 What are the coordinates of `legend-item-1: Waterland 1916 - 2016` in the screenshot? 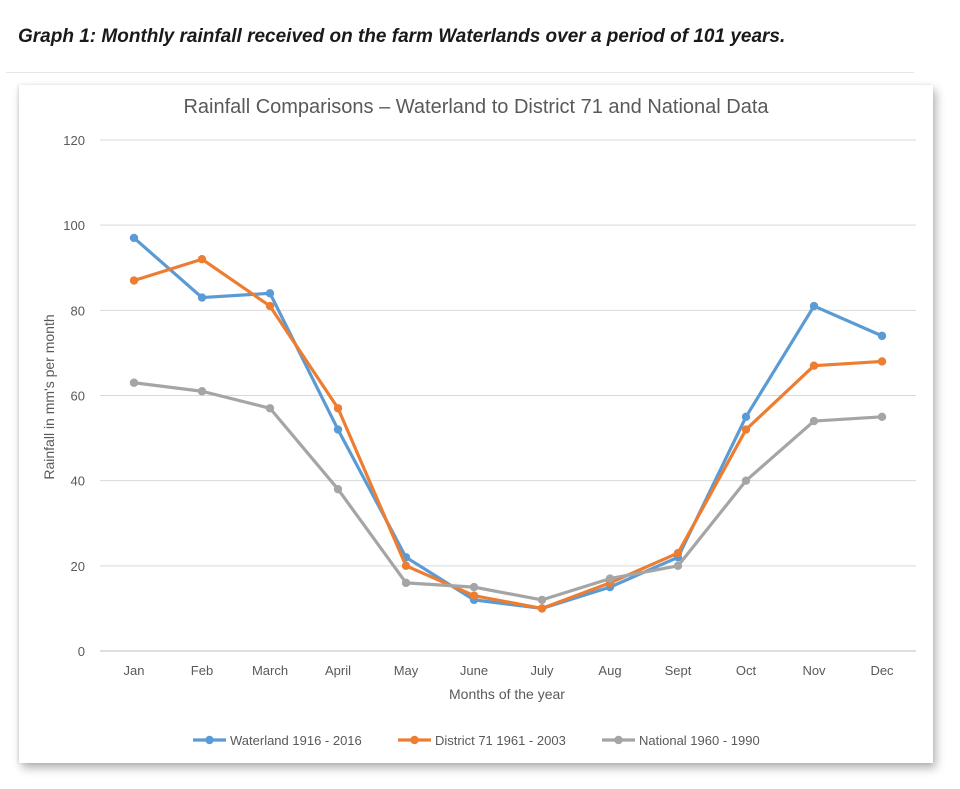 It's located at (277, 740).